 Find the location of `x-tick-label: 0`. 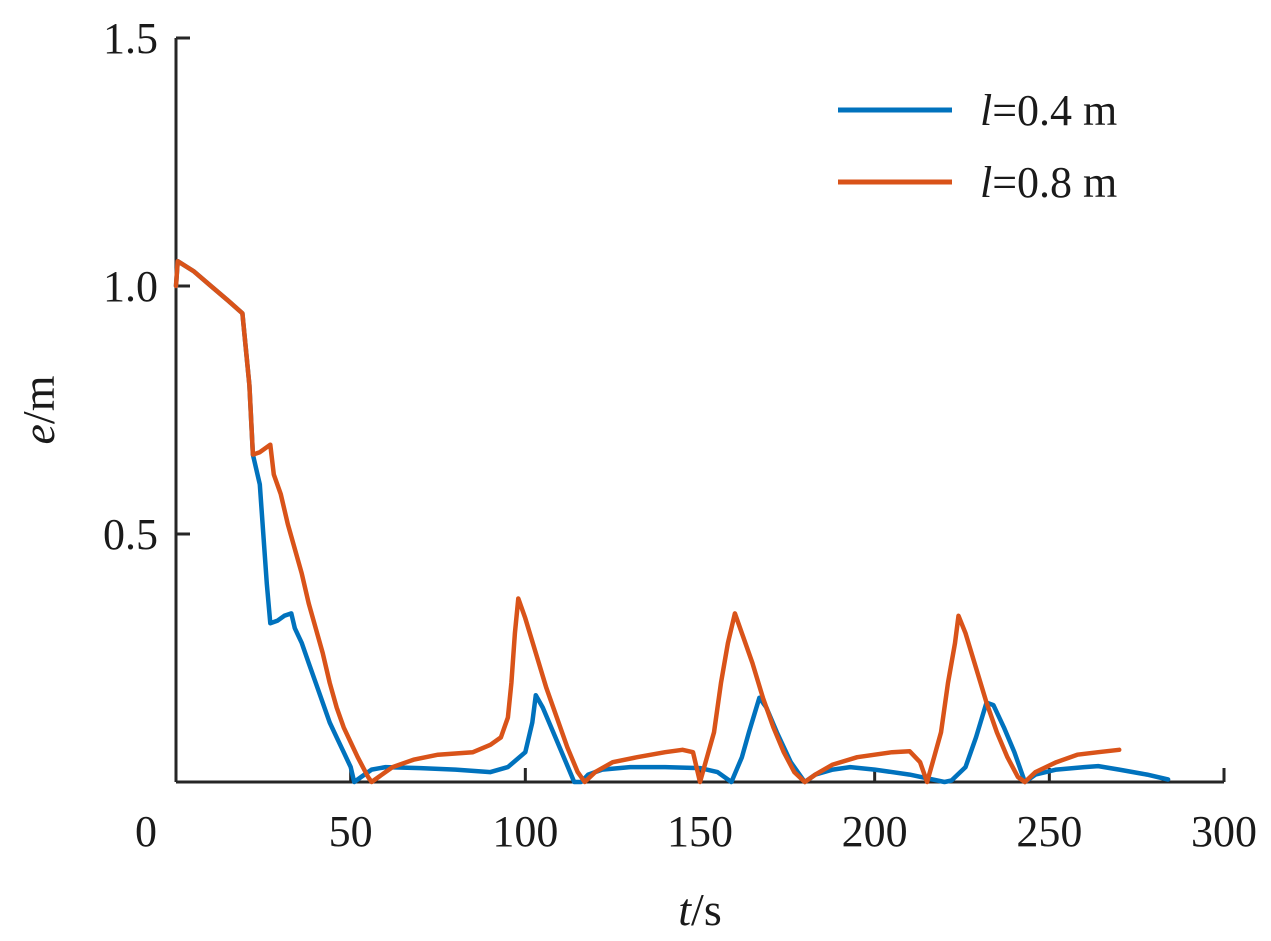

x-tick-label: 0 is located at coordinates (146, 831).